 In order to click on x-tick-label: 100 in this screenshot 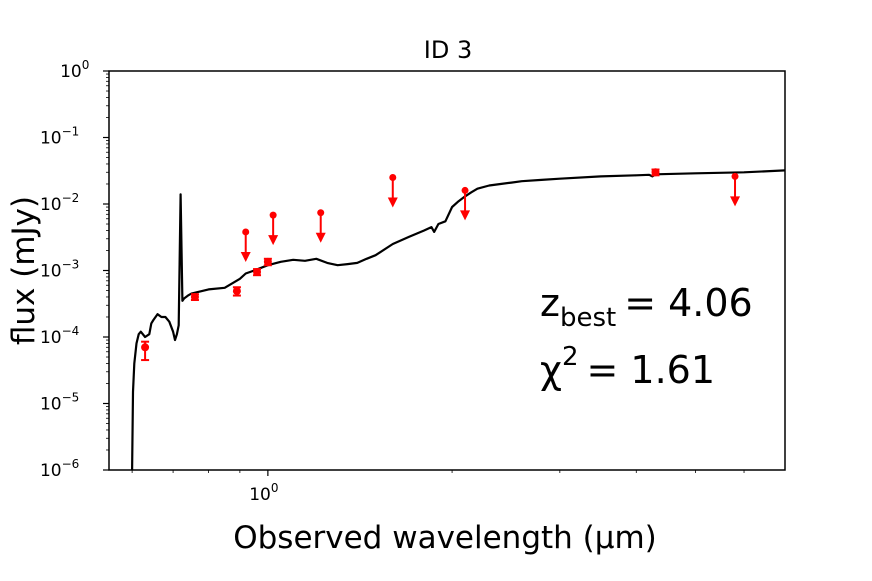, I will do `click(263, 493)`.